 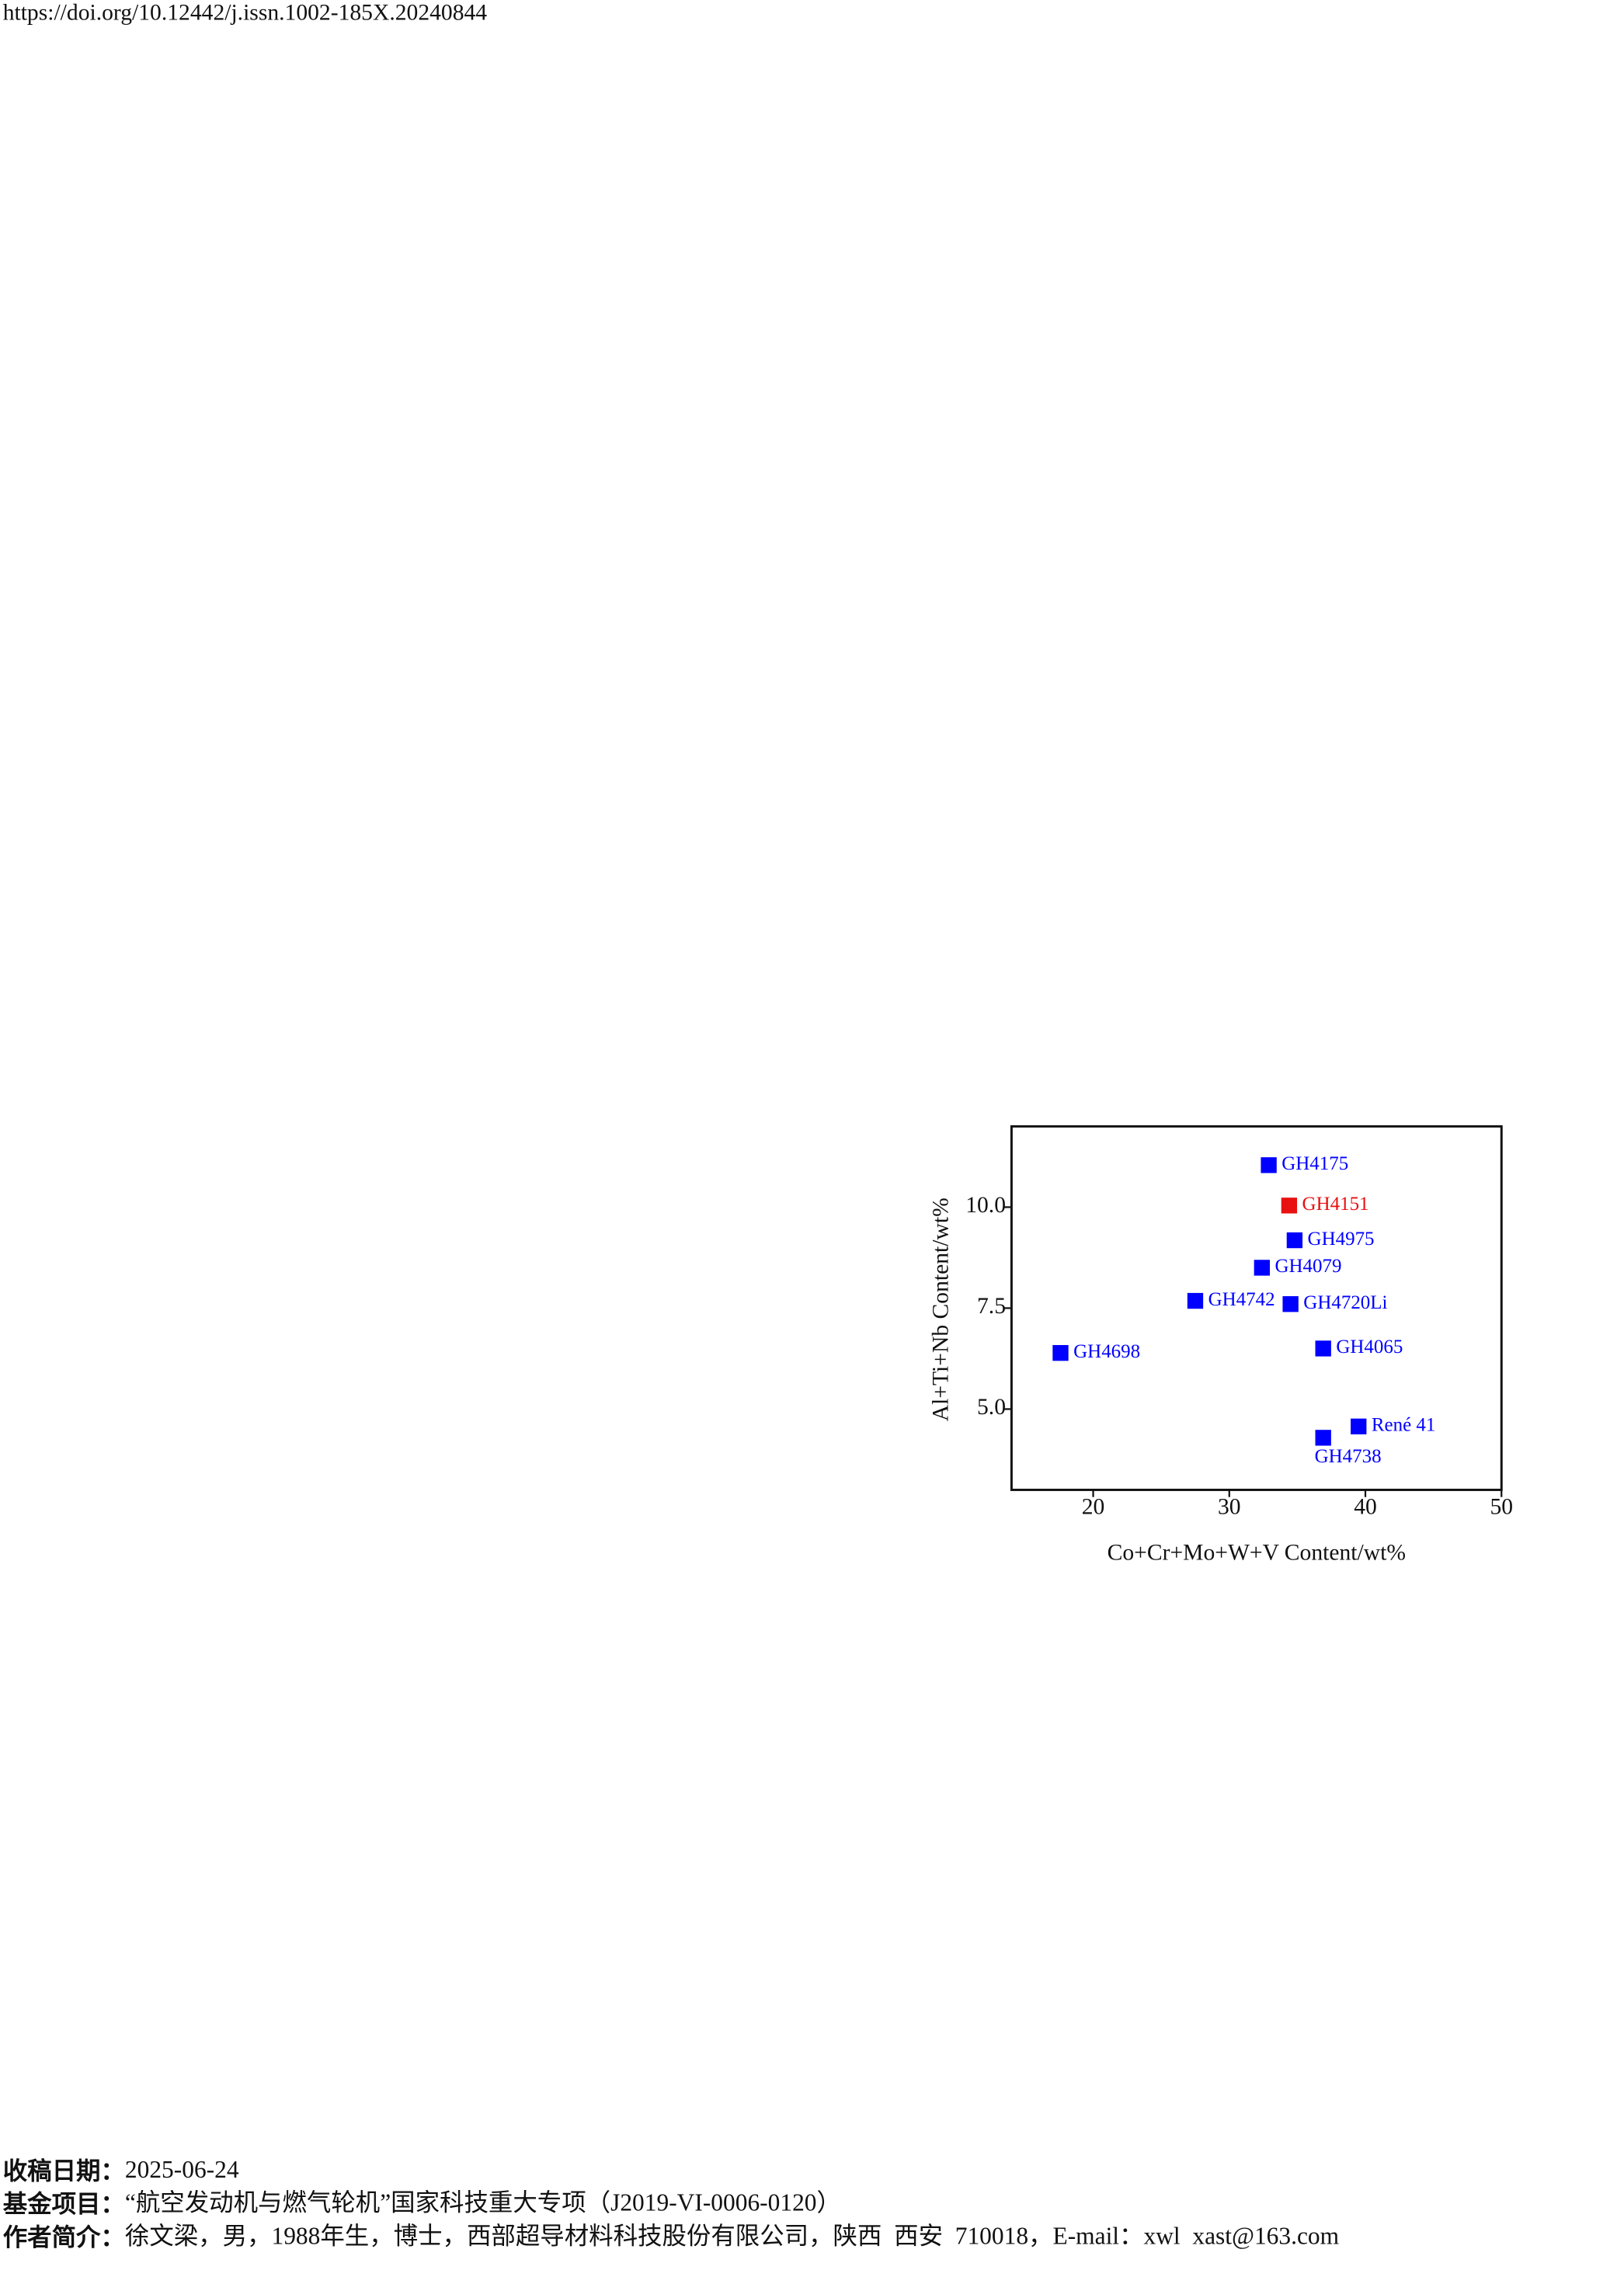 What do you see at coordinates (64, 2171) in the screenshot?
I see `footnote-label: 收稿日期：` at bounding box center [64, 2171].